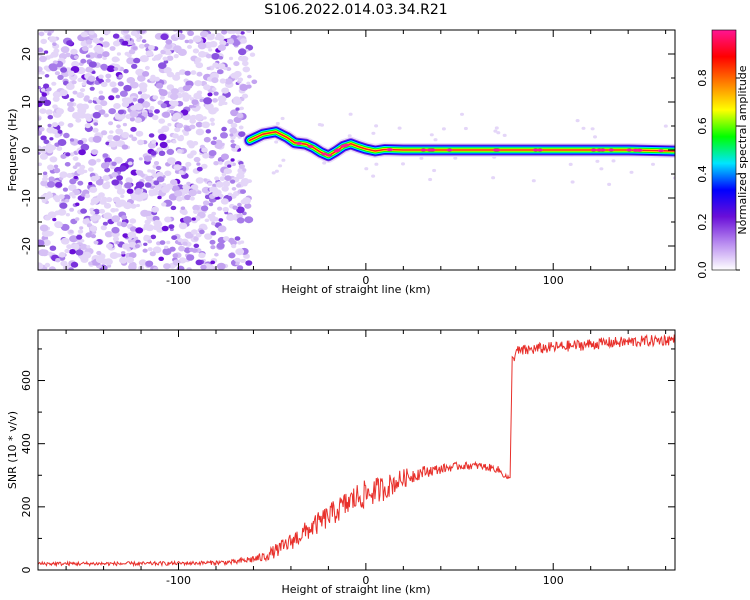 This screenshot has height=600, width=750. Describe the element at coordinates (178, 580) in the screenshot. I see `x-tick-label: -100` at that location.